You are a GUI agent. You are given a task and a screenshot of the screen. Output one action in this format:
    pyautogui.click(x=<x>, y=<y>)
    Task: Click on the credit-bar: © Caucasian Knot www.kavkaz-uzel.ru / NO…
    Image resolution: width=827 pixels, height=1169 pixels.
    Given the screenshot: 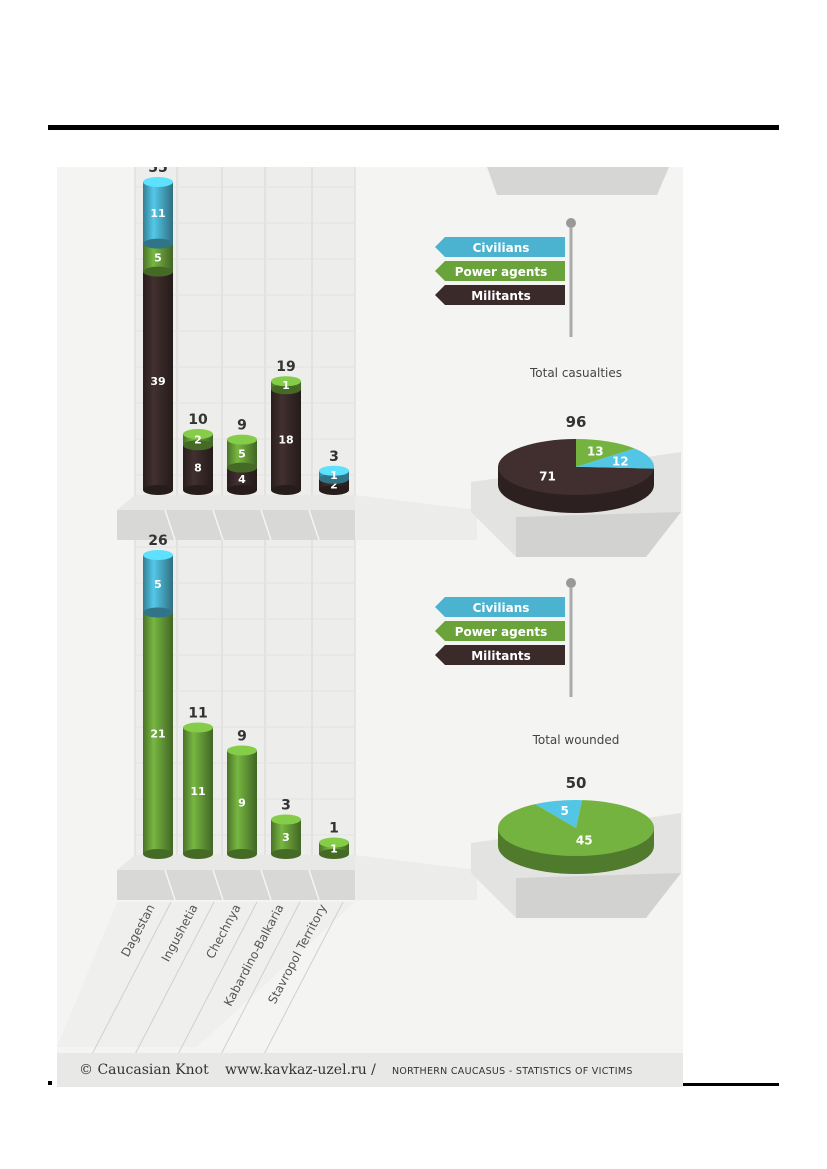 What is the action you would take?
    pyautogui.click(x=370, y=1070)
    